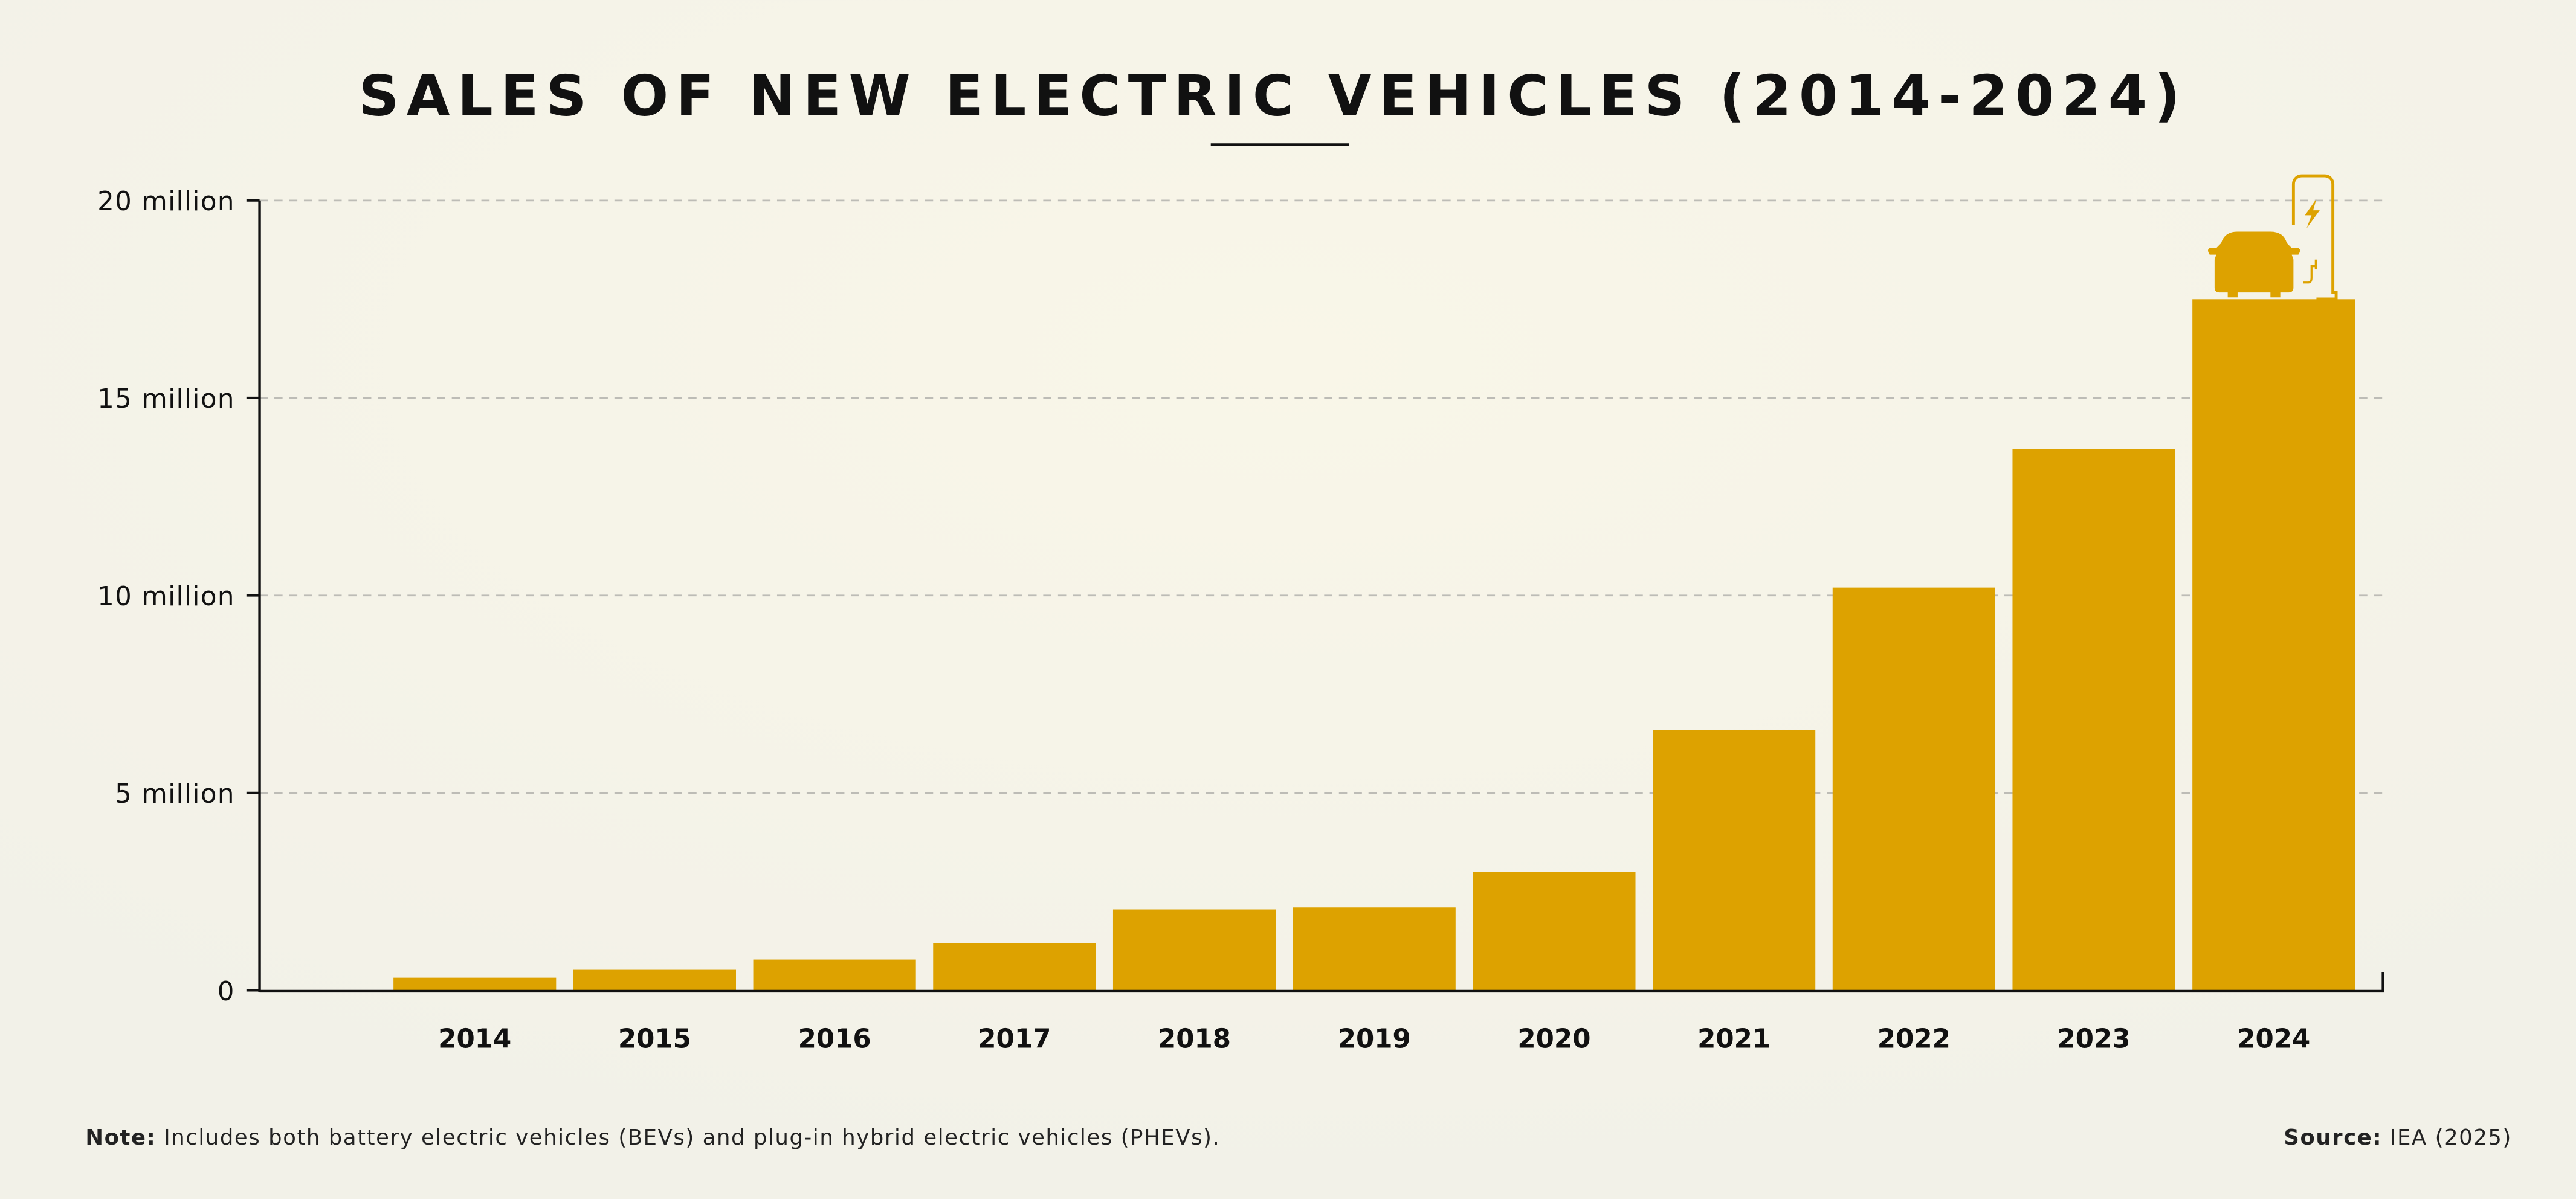  What do you see at coordinates (835, 1039) in the screenshot?
I see `x-tick-label: 2016` at bounding box center [835, 1039].